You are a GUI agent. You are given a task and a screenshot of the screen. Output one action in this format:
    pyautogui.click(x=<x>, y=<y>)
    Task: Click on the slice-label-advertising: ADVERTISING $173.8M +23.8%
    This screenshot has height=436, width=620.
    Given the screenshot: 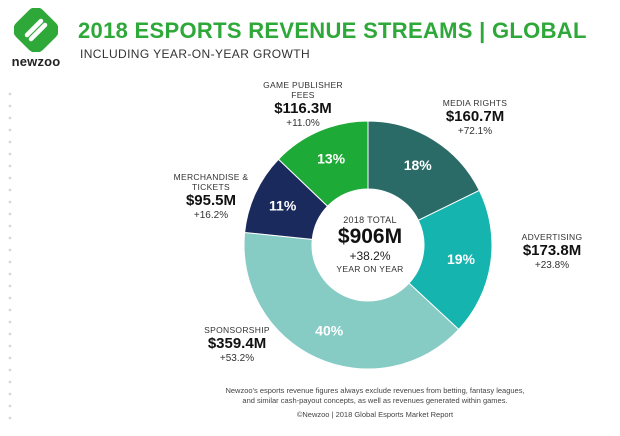 What is the action you would take?
    pyautogui.click(x=552, y=252)
    